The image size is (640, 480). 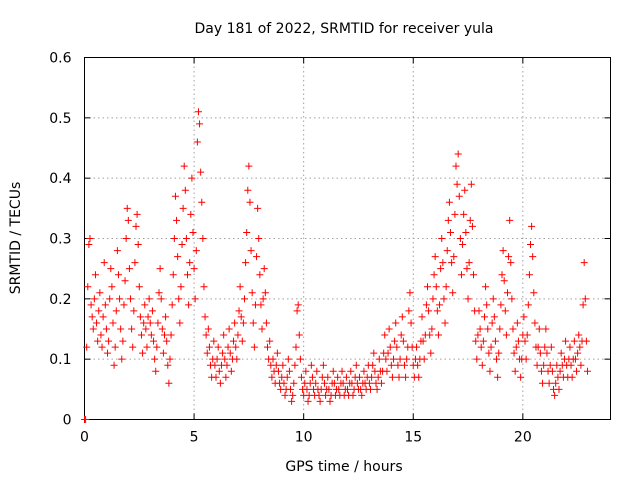 I want to click on x-tick-label: 15, so click(x=413, y=438).